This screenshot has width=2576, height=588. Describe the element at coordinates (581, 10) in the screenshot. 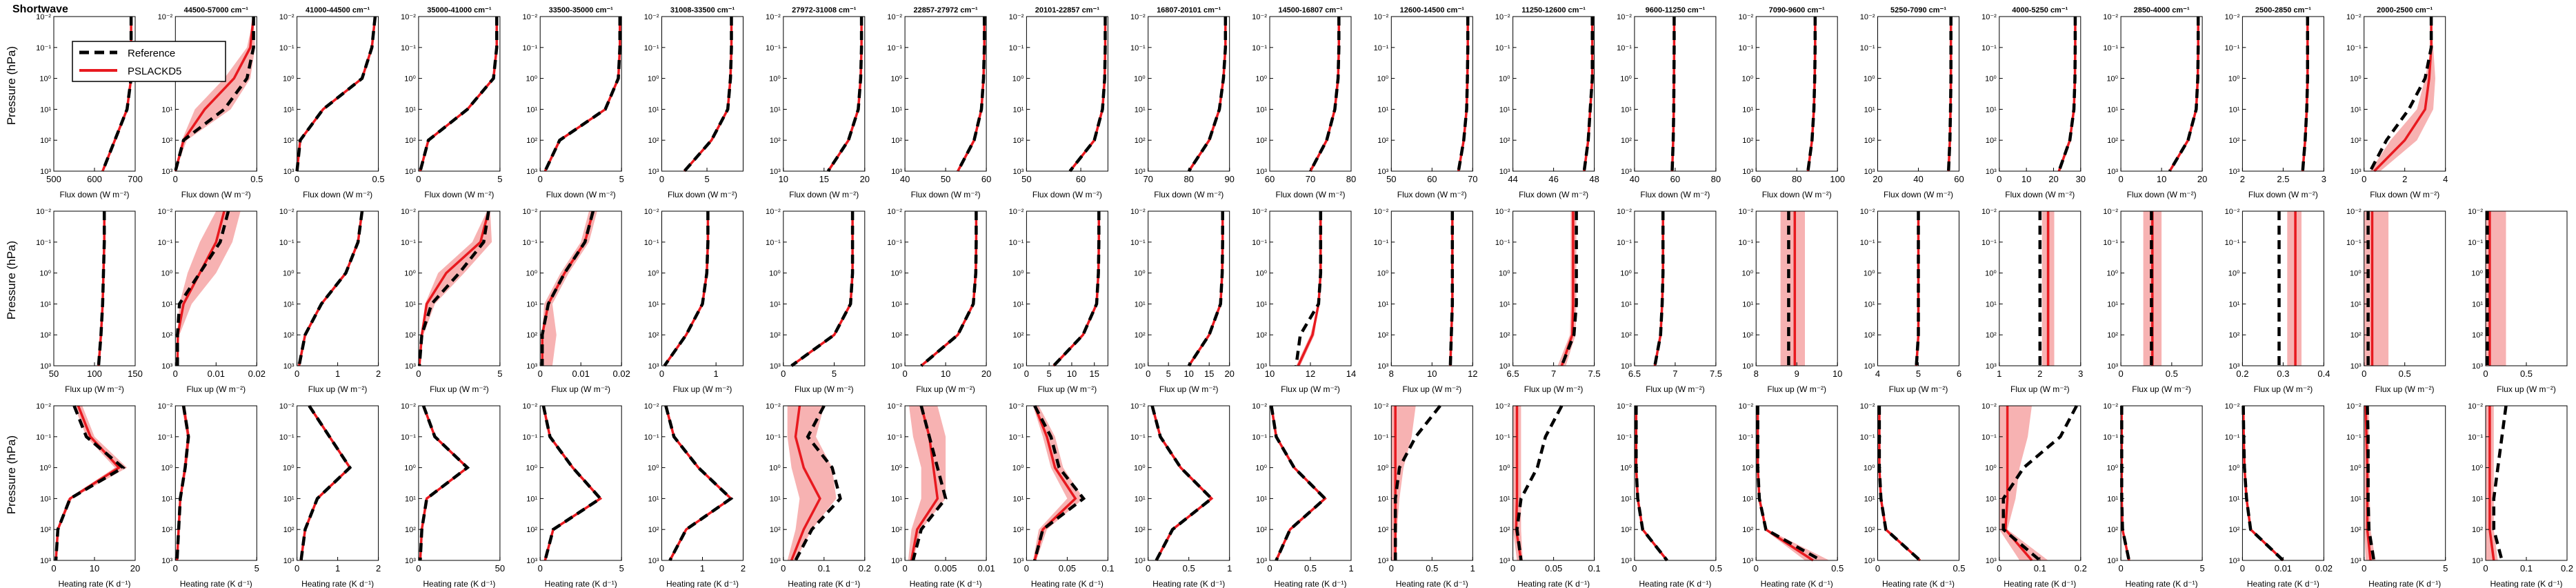

I see `band-title: 33500-35000 cm⁻¹` at that location.